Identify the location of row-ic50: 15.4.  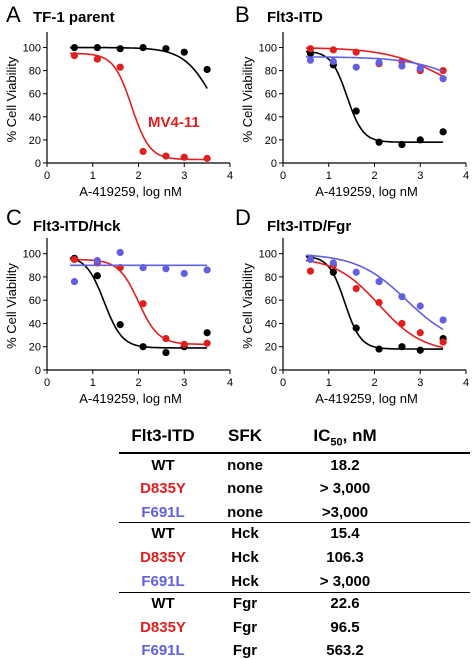
(345, 533).